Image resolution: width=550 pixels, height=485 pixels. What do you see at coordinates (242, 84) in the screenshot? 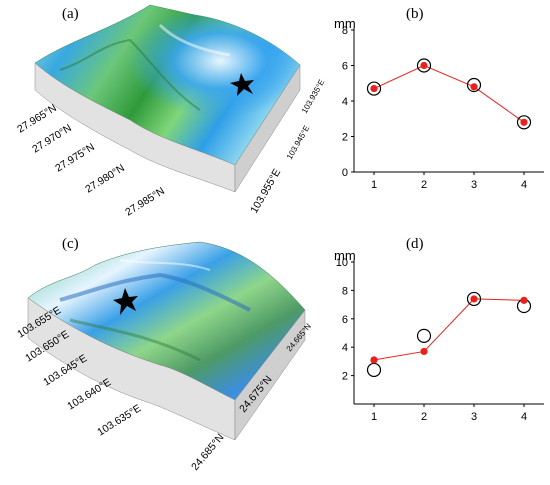
I see `star-marker-a` at bounding box center [242, 84].